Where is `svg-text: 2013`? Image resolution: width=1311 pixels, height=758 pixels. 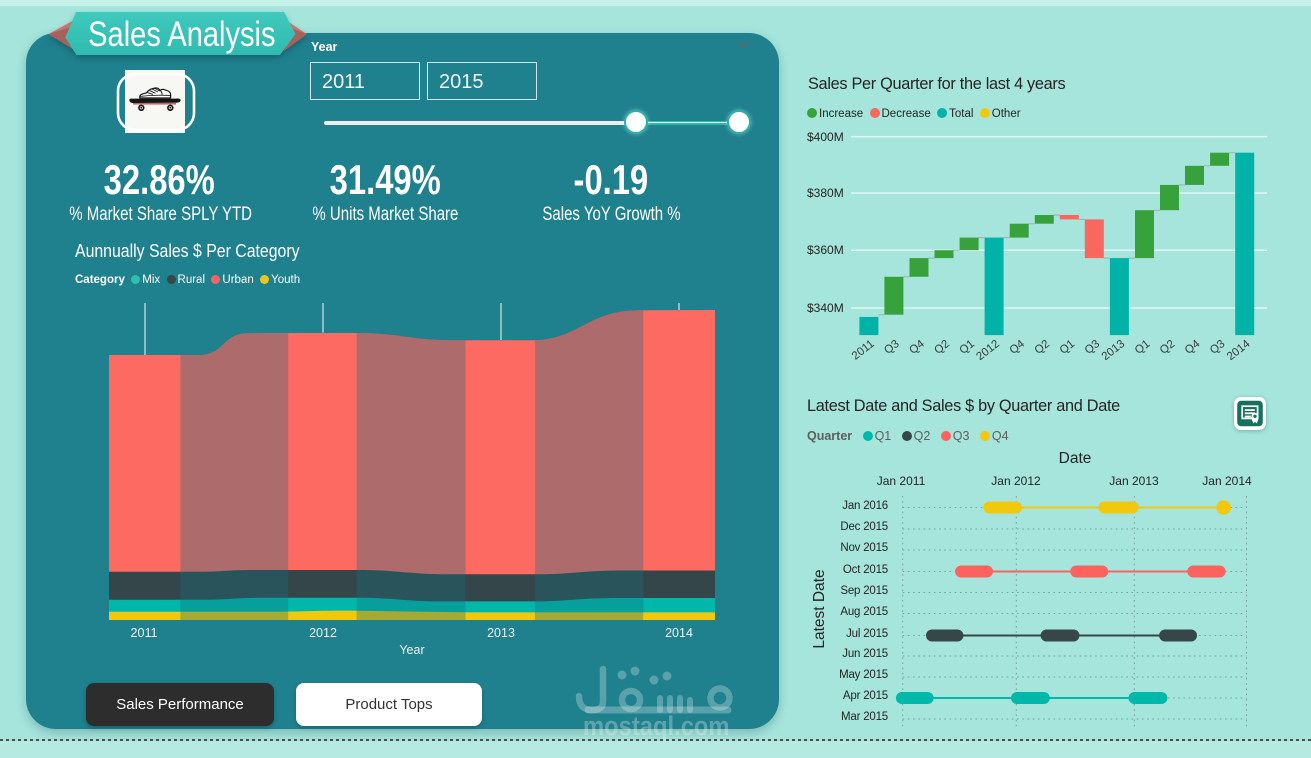
svg-text: 2013 is located at coordinates (1114, 349).